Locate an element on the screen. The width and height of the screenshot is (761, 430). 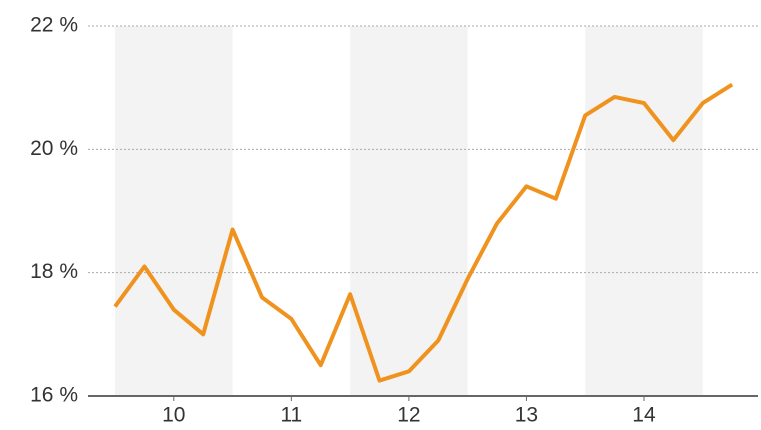
x-tick-label: 11 is located at coordinates (291, 415).